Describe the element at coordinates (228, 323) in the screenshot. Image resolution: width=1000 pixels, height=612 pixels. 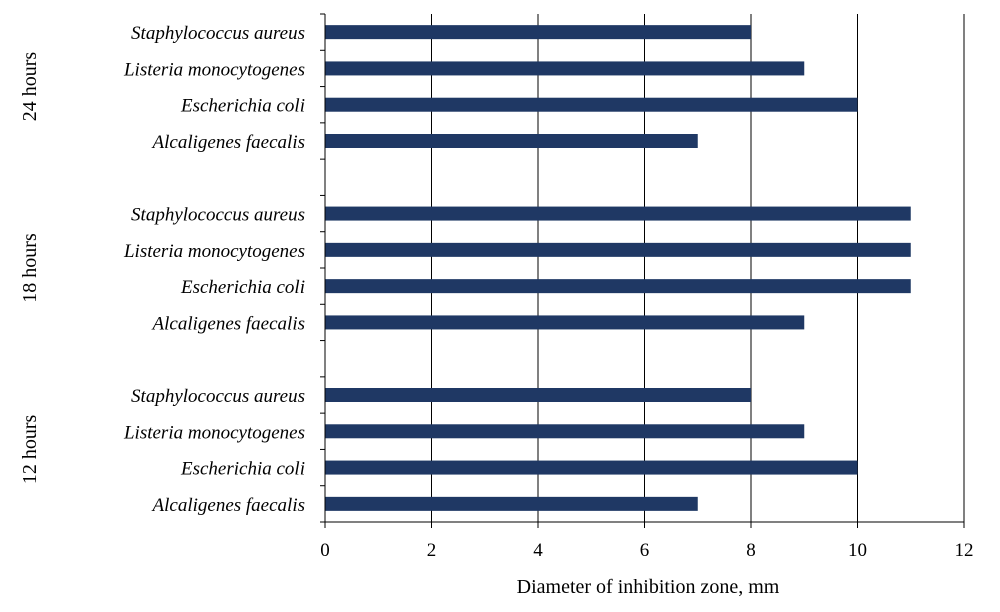
I see `category-label-g1-c3: Alcaligenes faecalis` at that location.